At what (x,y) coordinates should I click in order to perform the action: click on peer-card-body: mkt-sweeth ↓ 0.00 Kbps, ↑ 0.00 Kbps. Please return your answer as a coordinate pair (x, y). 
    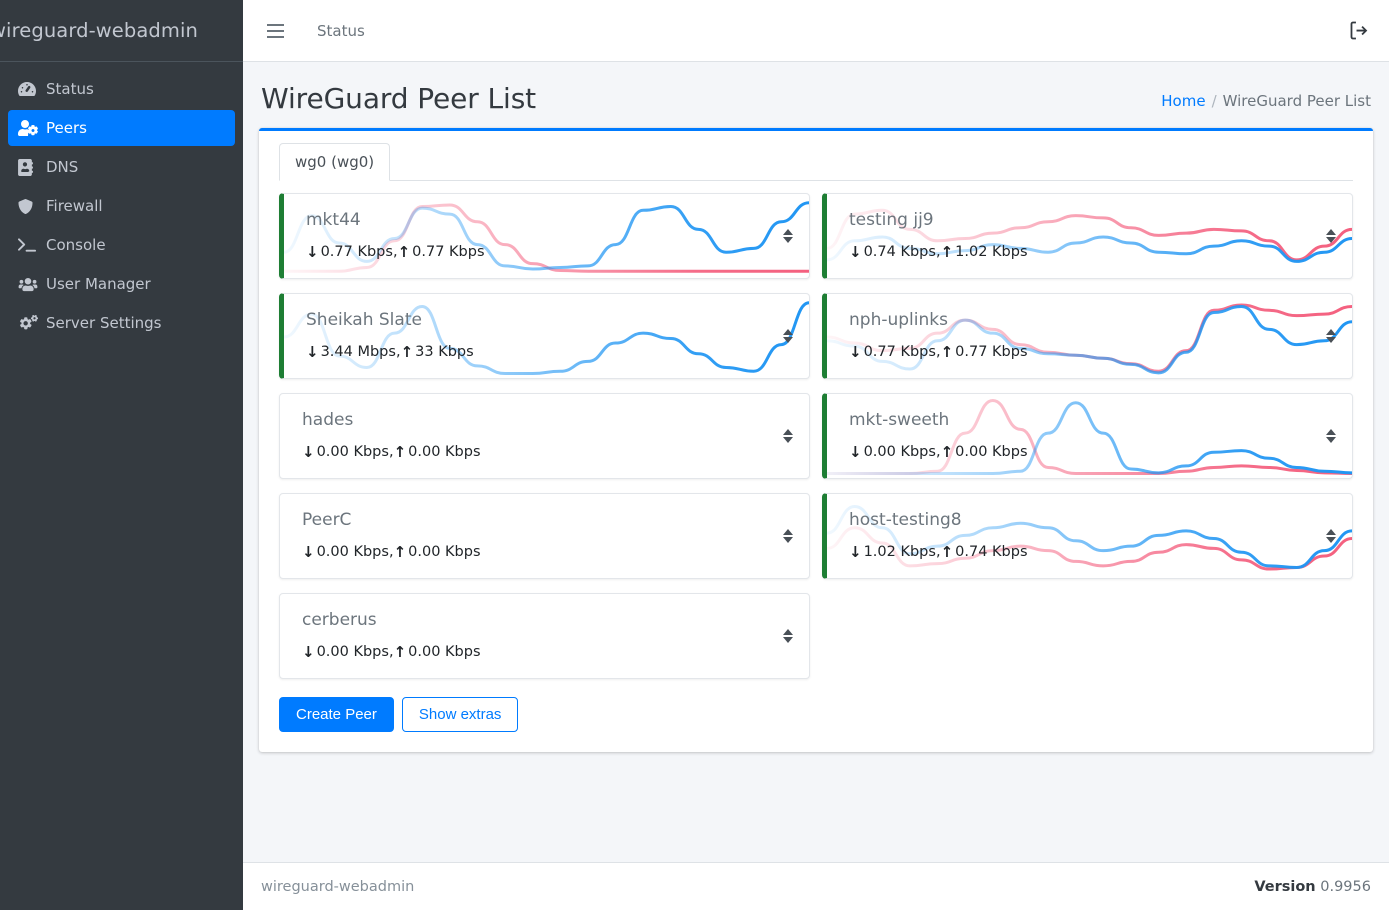
    Looking at the image, I should click on (1089, 428).